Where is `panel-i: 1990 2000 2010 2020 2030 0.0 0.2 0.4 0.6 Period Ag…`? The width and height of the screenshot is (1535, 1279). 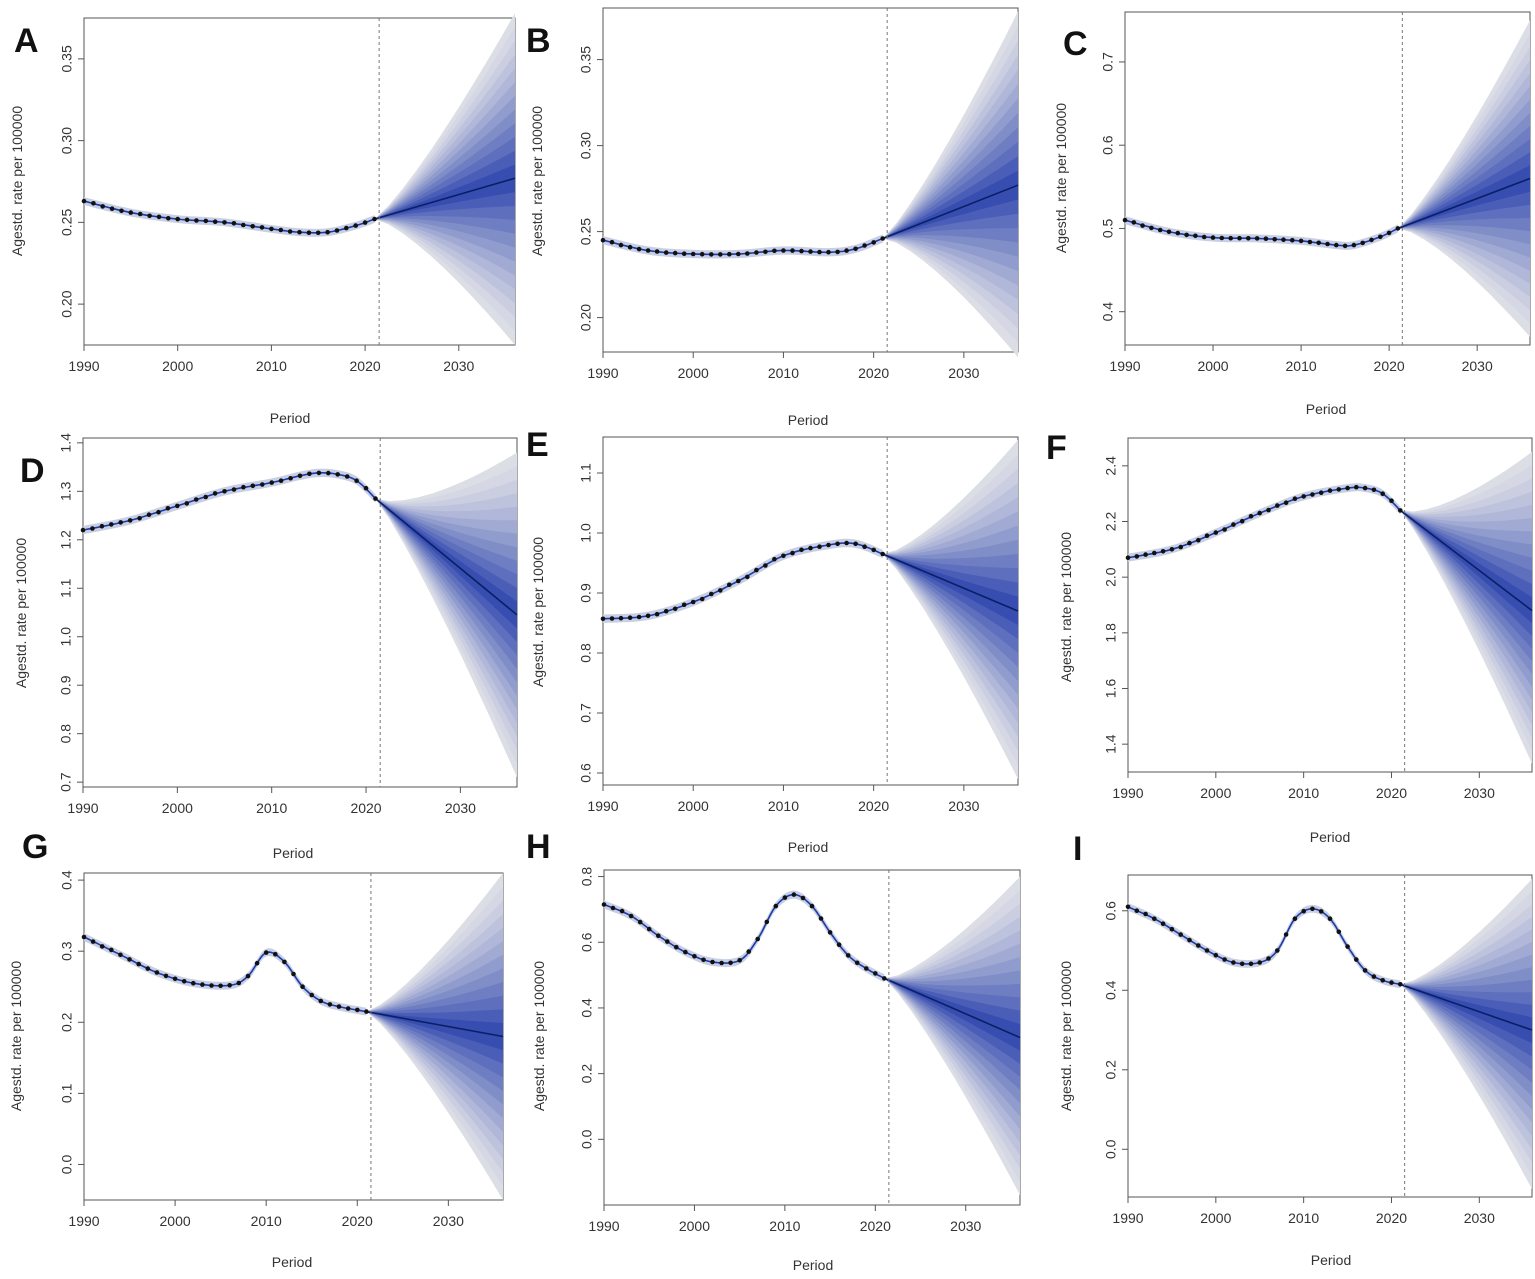
panel-i: 1990 2000 2010 2020 2030 0.0 0.2 0.4 0.6 Period Ag… is located at coordinates (1295, 1049).